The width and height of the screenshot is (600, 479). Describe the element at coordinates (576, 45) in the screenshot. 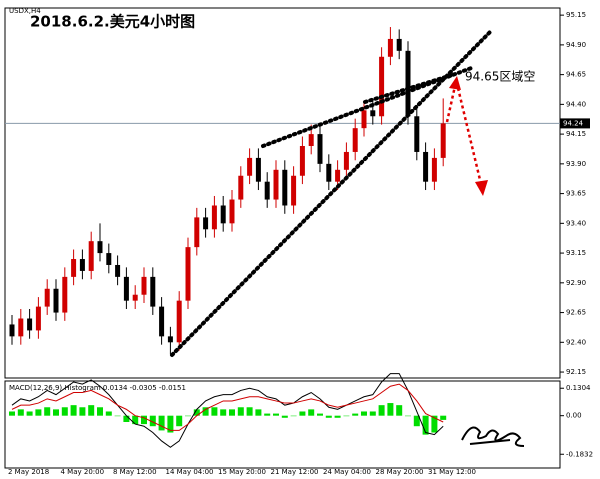

I see `y-tick-label: 94.90` at that location.